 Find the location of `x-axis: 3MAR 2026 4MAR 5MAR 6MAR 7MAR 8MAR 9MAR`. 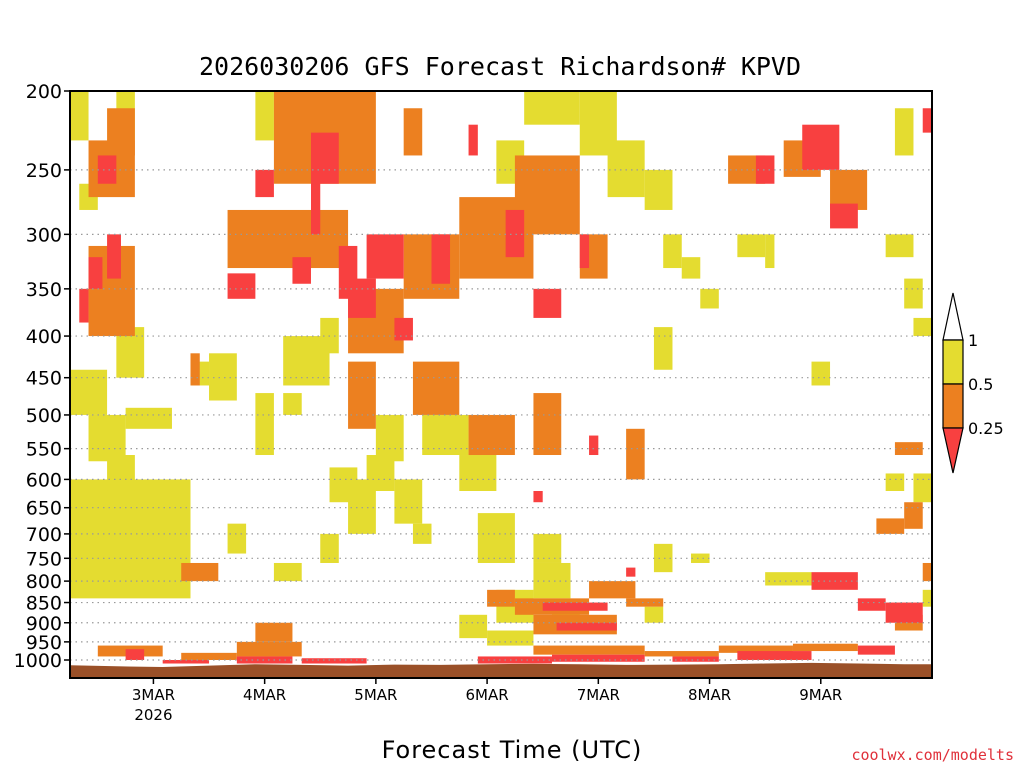

x-axis: 3MAR 2026 4MAR 5MAR 6MAR 7MAR 8MAR 9MAR is located at coordinates (487, 701).